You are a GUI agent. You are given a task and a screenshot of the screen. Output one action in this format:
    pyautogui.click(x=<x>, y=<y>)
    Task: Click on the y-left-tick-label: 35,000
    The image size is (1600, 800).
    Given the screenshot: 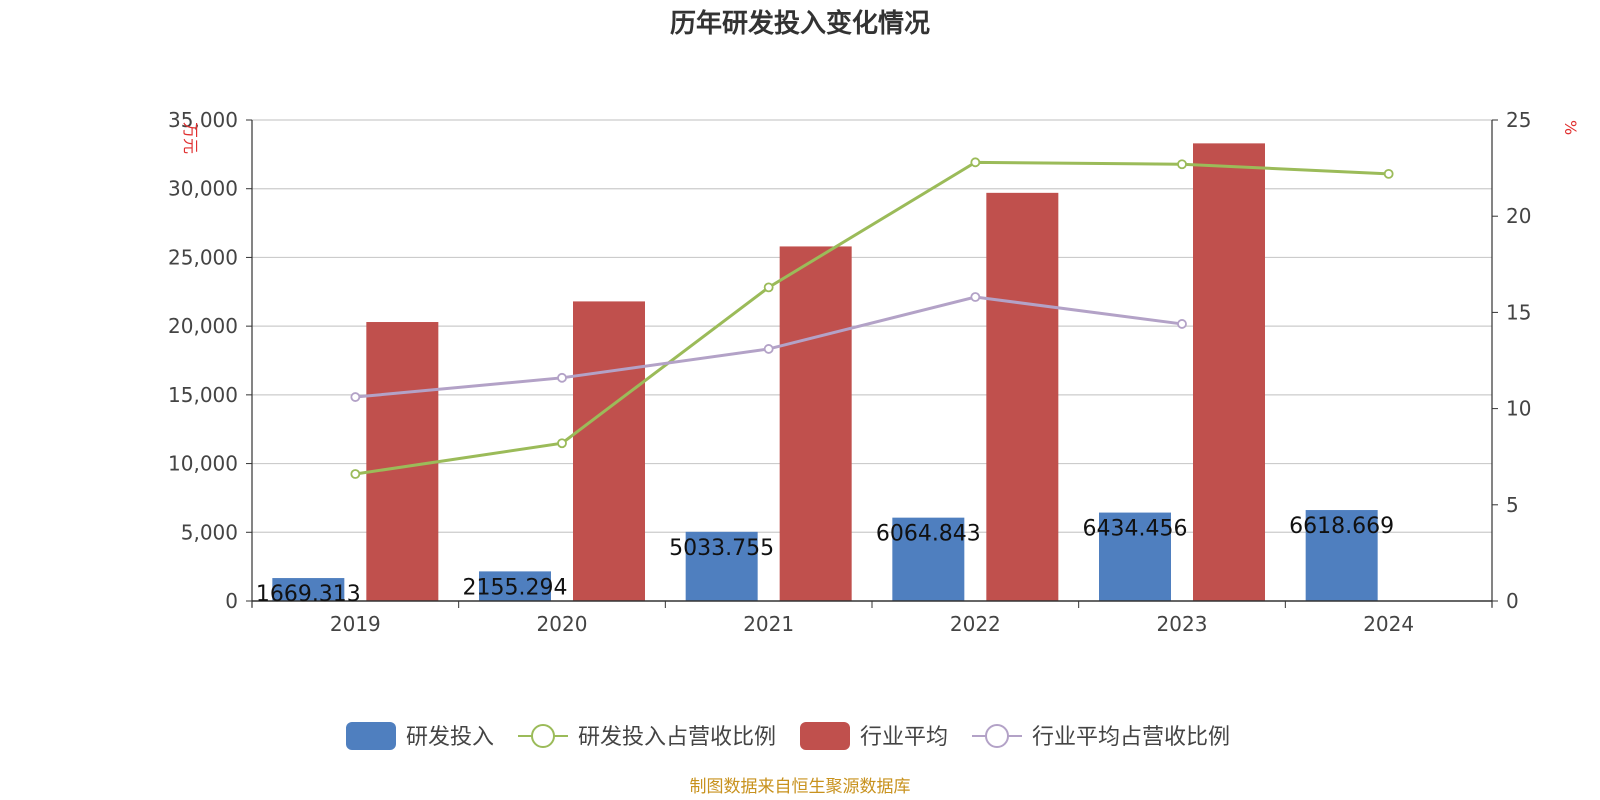 What is the action you would take?
    pyautogui.click(x=203, y=120)
    